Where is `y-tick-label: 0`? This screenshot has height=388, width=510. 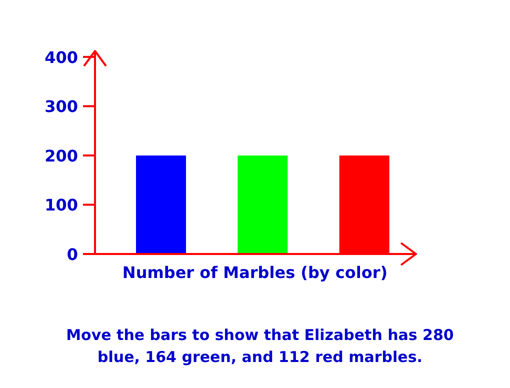
y-tick-label: 0 is located at coordinates (72, 254).